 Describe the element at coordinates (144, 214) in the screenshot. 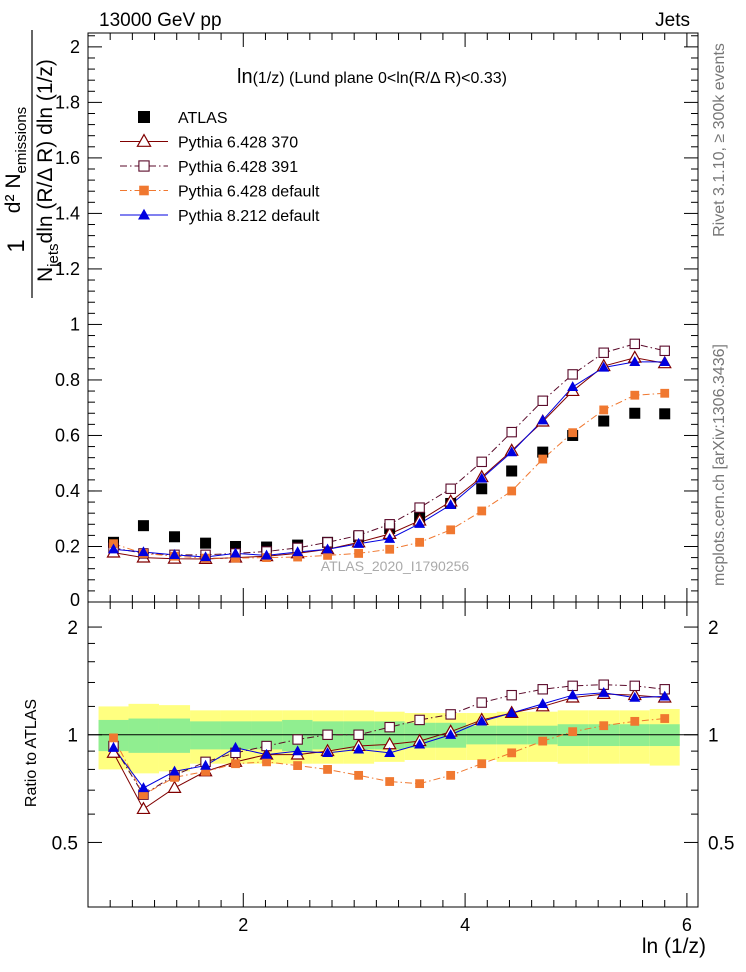

I see `legend-marker-pythia-8-212-default` at that location.